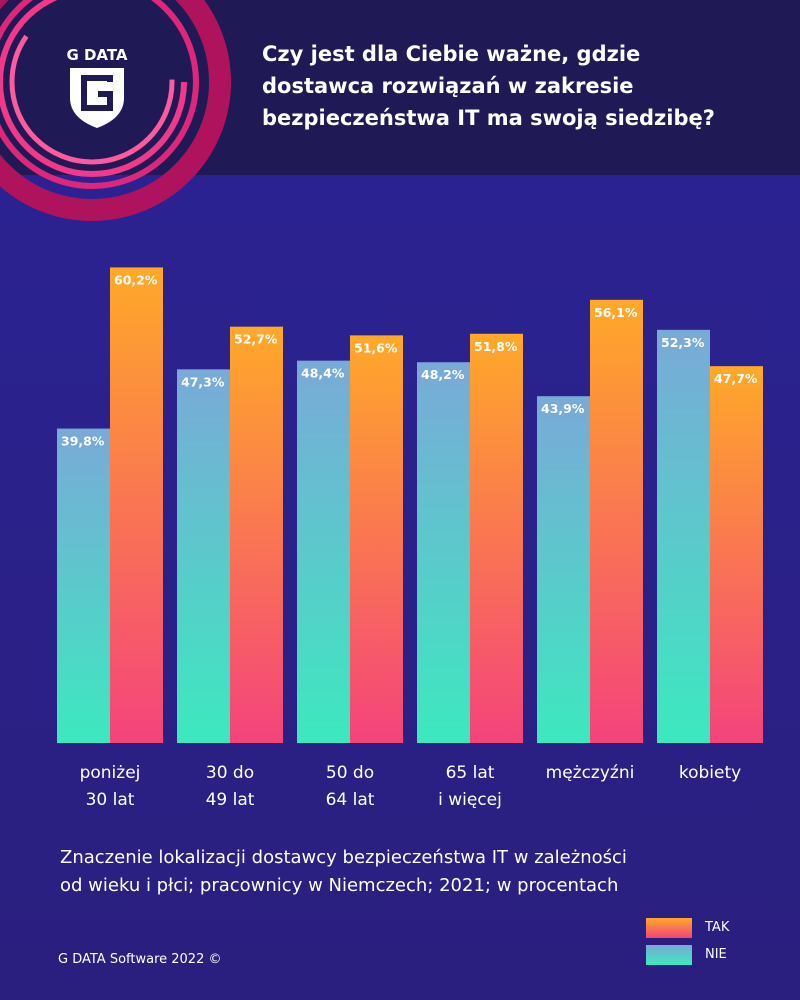 Image resolution: width=800 pixels, height=1000 pixels. I want to click on value-label: 39,8%, so click(83, 441).